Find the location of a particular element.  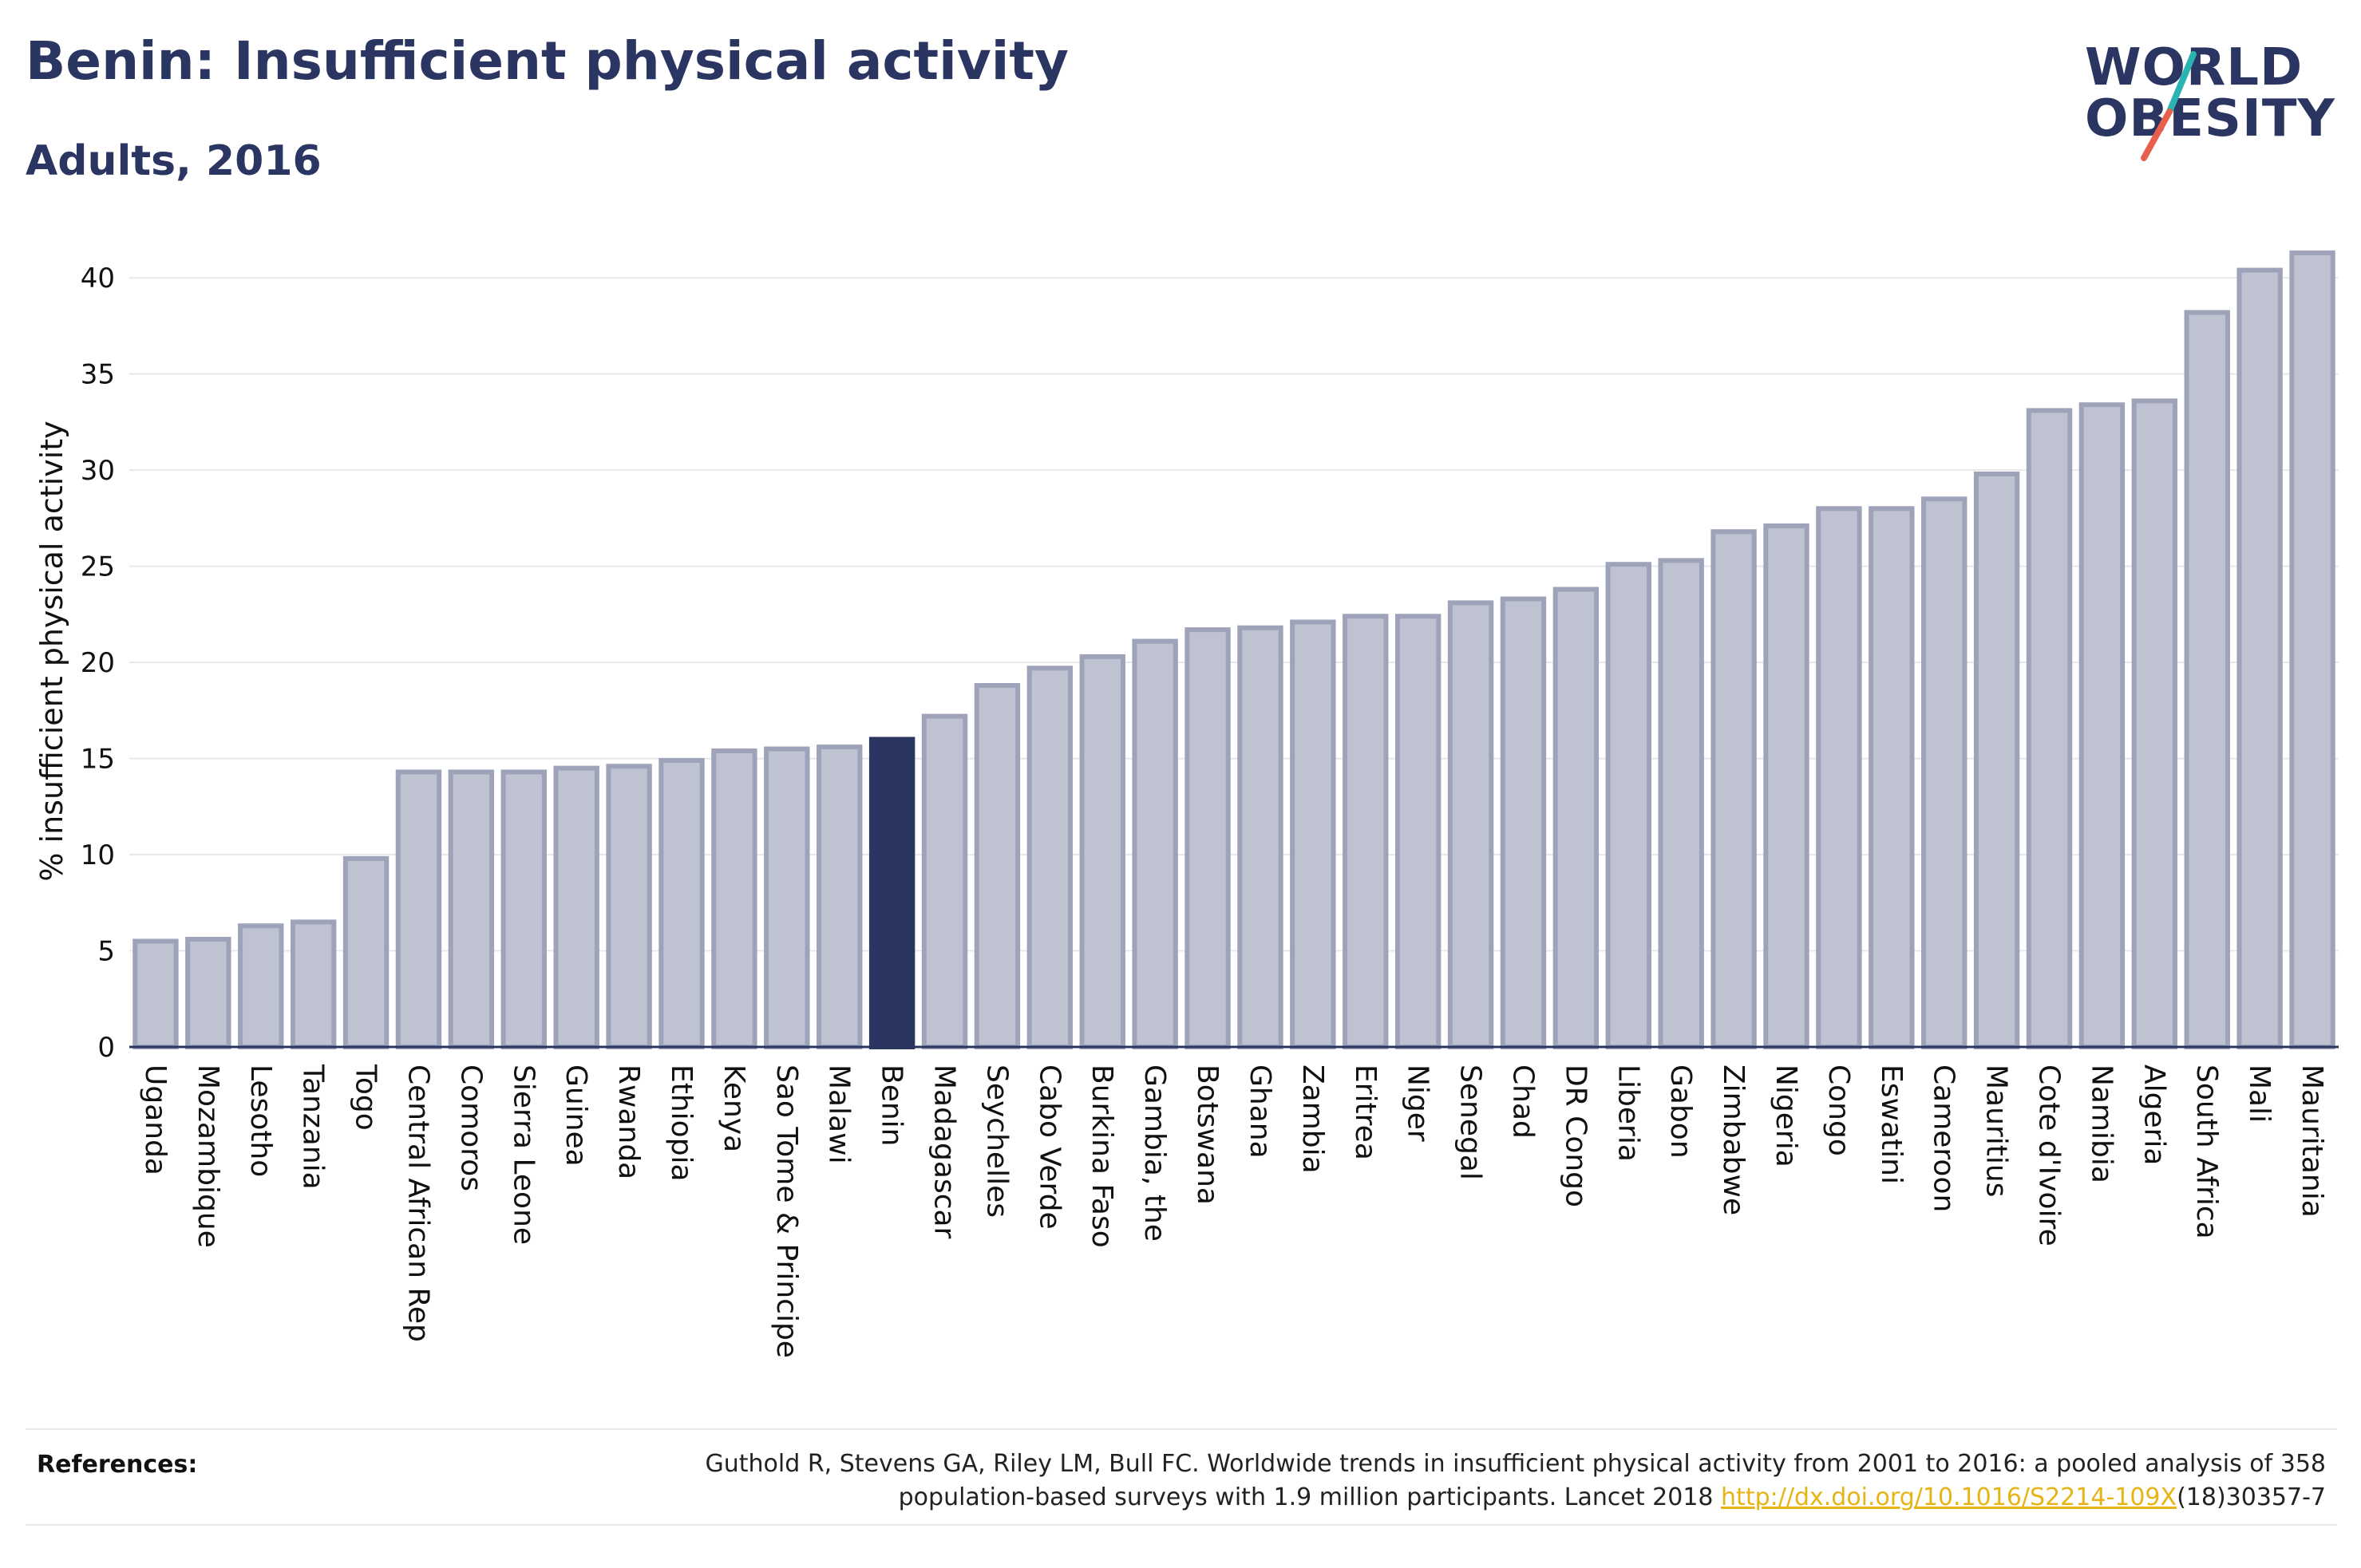

page-title: Benin: Insufficient physical activity is located at coordinates (547, 61).